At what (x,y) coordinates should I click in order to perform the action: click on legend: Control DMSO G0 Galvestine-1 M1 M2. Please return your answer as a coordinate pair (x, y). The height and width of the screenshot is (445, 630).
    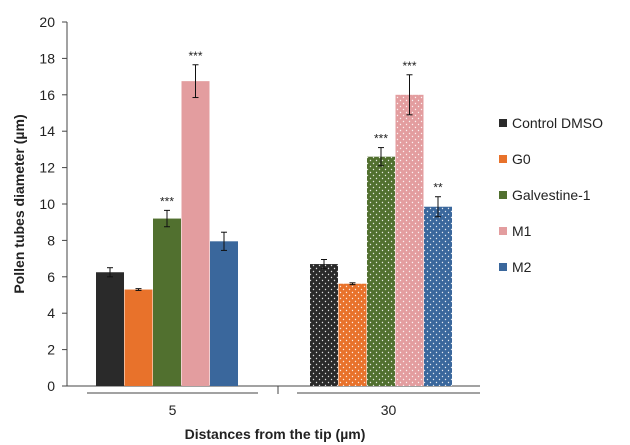
    Looking at the image, I should click on (551, 195).